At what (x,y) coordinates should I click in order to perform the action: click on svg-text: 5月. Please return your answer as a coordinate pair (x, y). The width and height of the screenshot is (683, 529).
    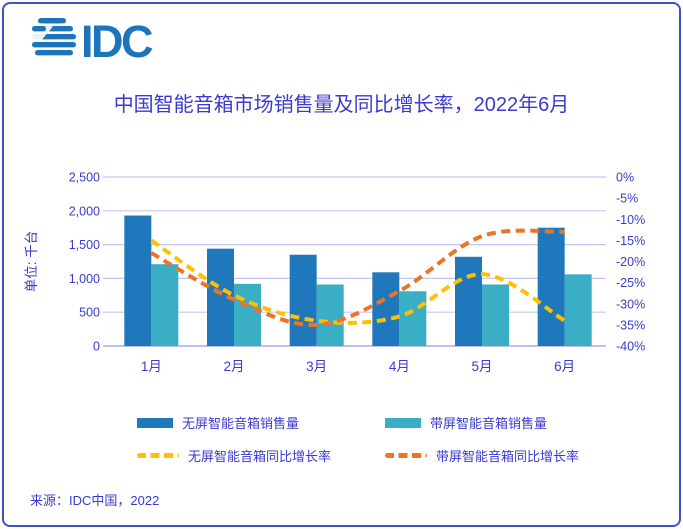
    Looking at the image, I should click on (481, 366).